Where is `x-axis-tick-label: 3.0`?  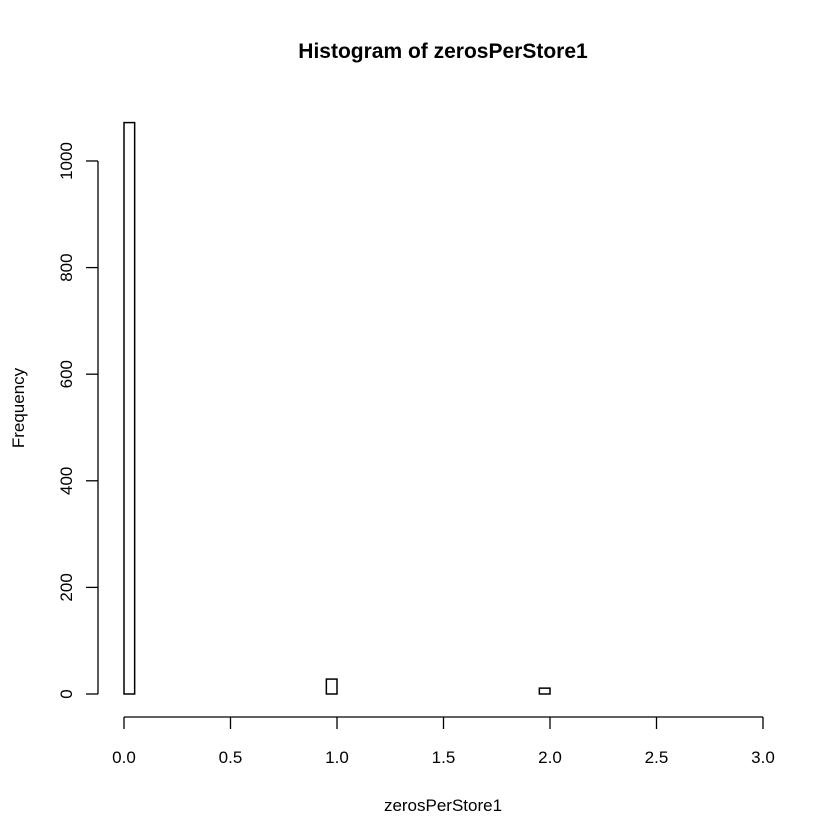
x-axis-tick-label: 3.0 is located at coordinates (763, 757).